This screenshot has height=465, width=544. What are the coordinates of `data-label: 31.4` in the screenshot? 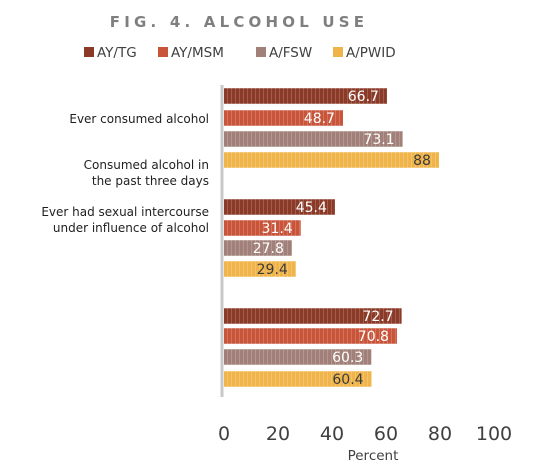 It's located at (277, 229).